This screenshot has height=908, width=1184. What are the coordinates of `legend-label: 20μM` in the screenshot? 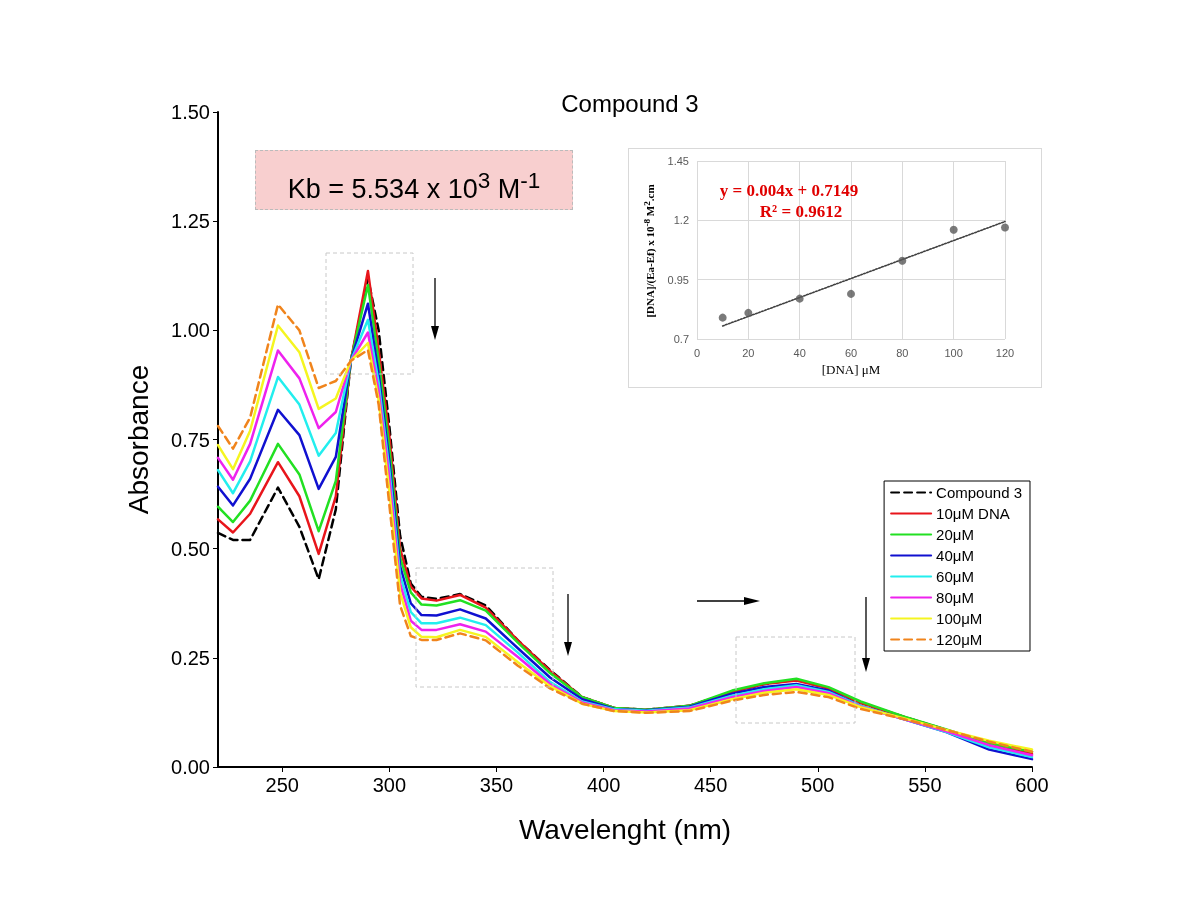 It's located at (955, 534).